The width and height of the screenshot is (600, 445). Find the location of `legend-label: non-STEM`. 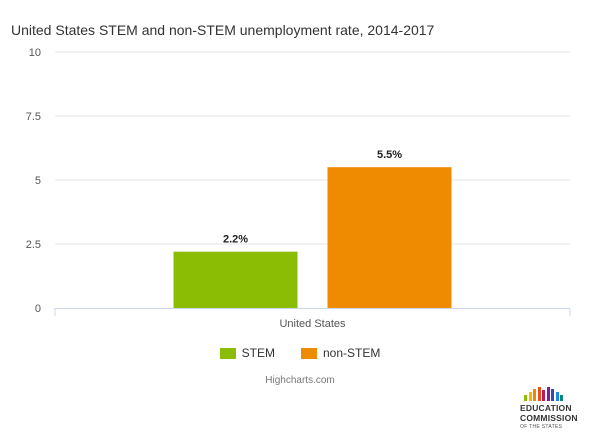

legend-label: non-STEM is located at coordinates (351, 353).